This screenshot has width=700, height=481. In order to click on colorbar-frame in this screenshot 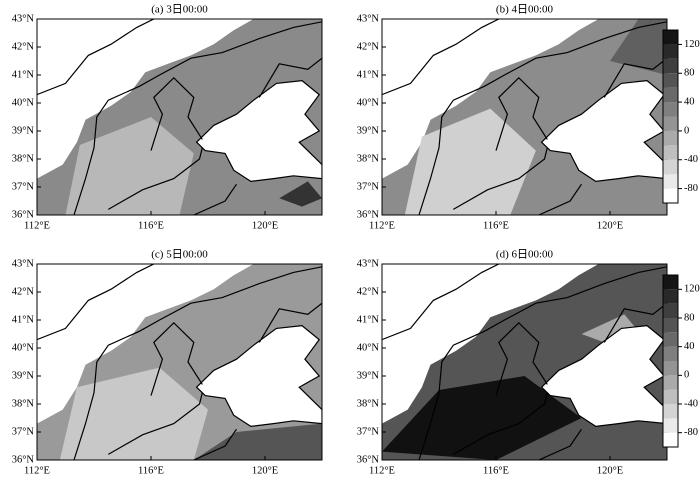, I will do `click(670, 116)`.